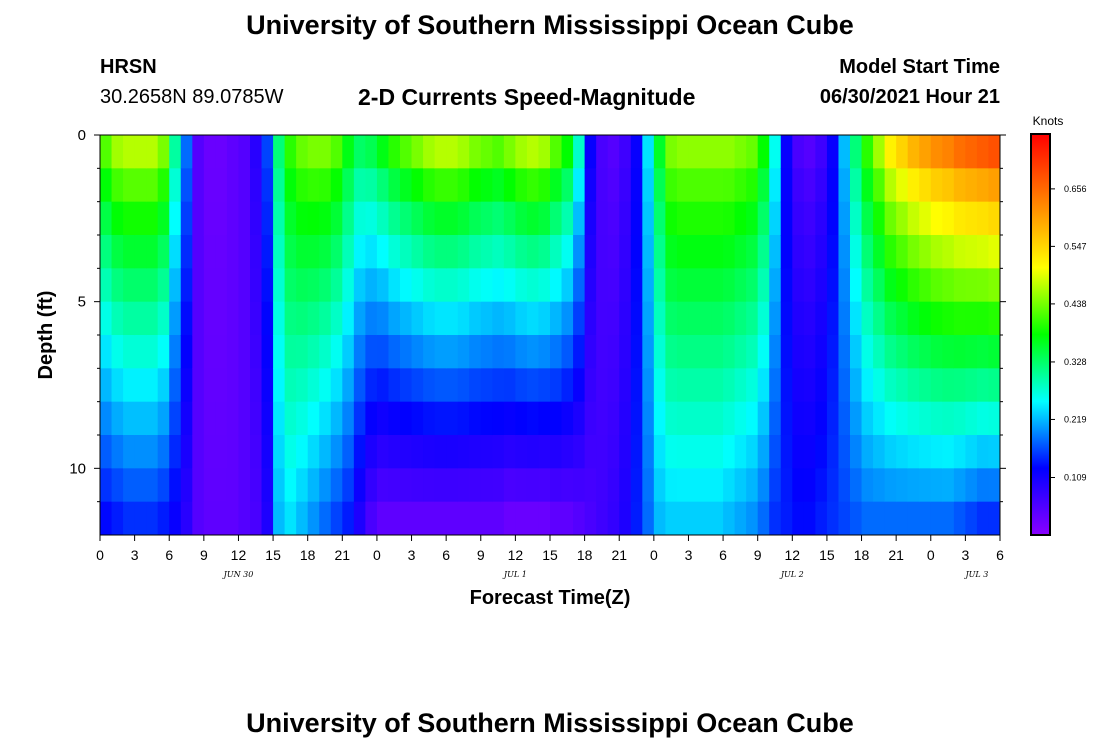 This screenshot has width=1100, height=750. I want to click on x-tick-label: 15, so click(827, 555).